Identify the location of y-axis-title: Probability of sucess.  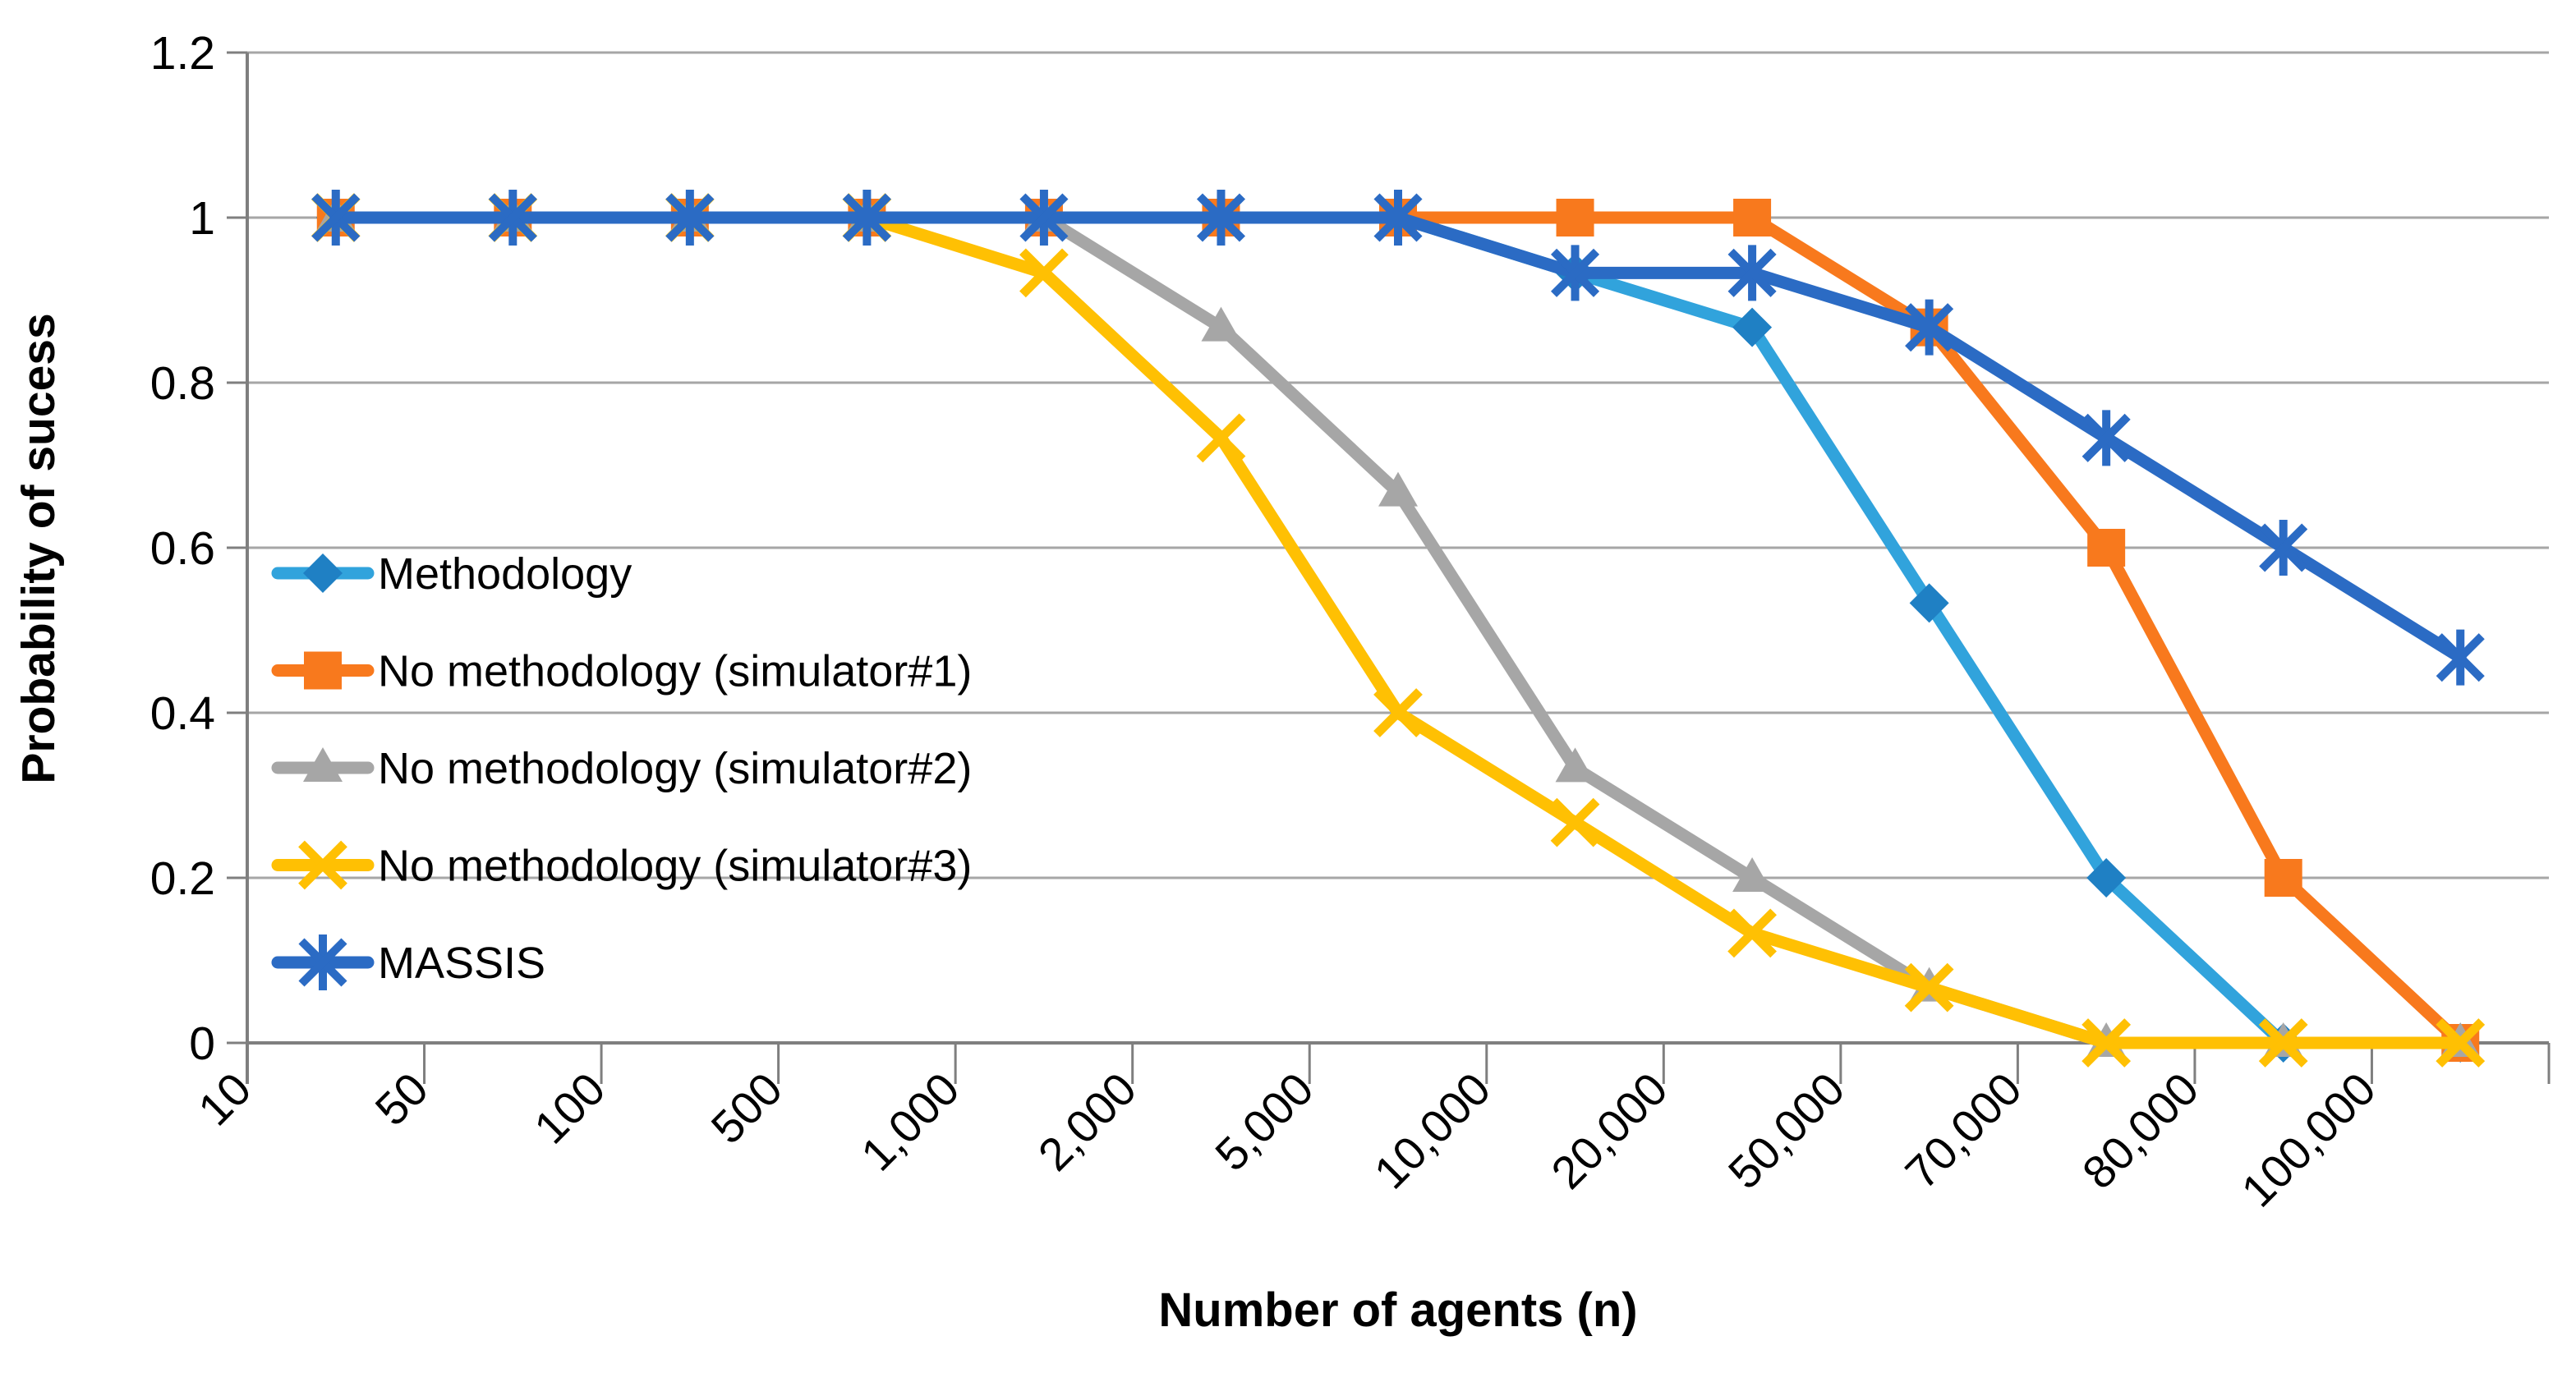
(38, 548).